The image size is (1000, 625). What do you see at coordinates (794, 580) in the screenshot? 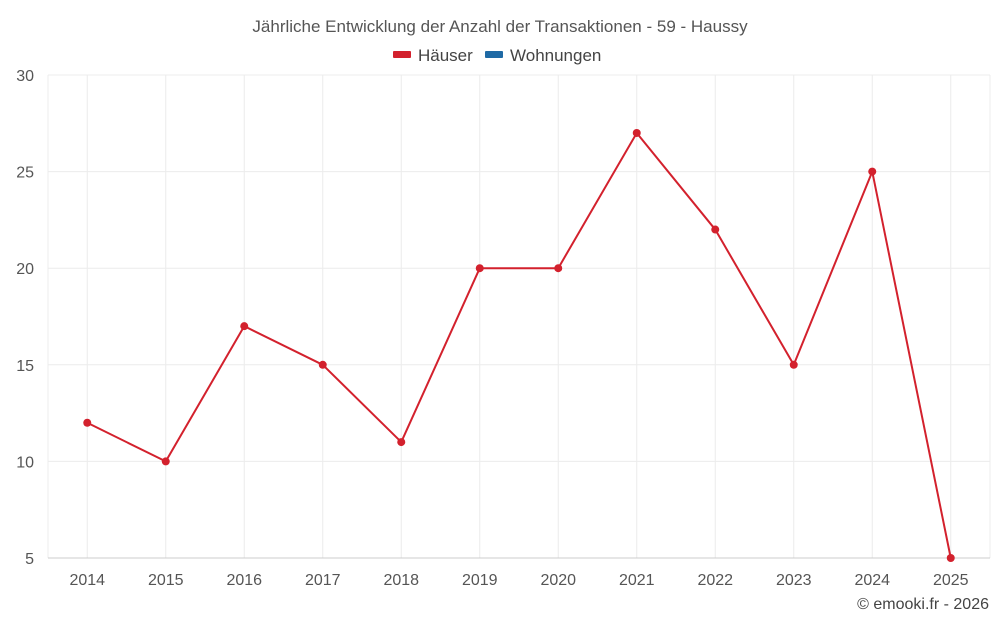
I see `x-tick-label: 2023` at bounding box center [794, 580].